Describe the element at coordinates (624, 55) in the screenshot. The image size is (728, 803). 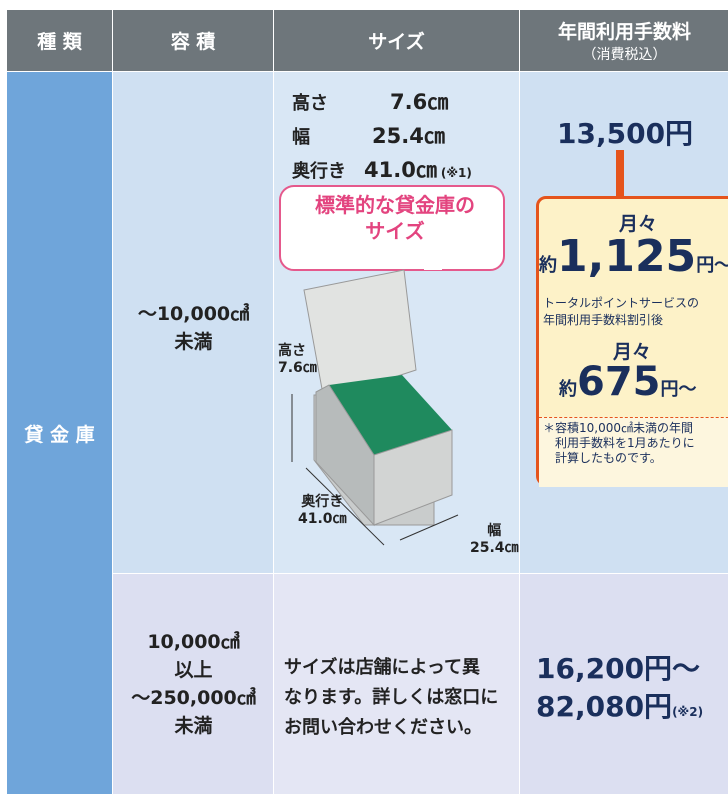
I see `header-note: （消費税込）` at that location.